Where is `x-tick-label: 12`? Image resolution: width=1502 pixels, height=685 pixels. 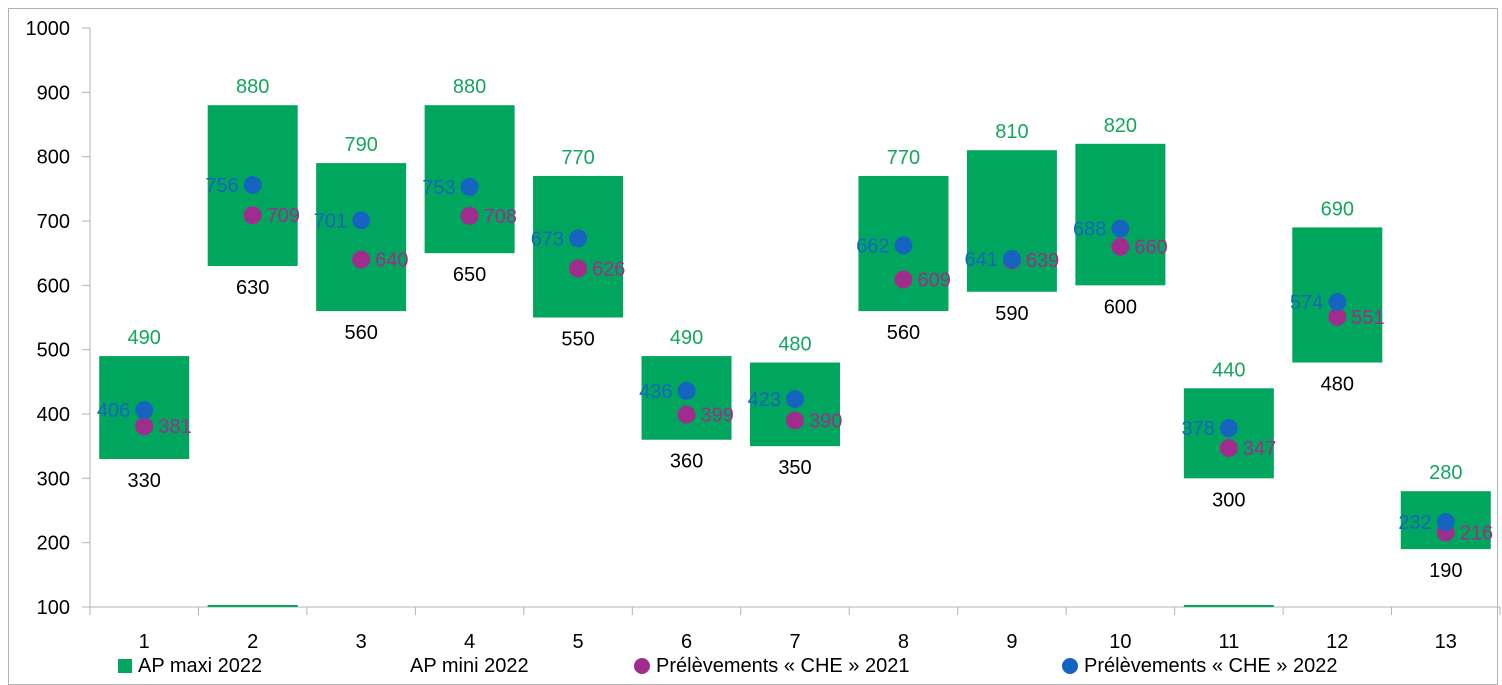
x-tick-label: 12 is located at coordinates (1337, 642).